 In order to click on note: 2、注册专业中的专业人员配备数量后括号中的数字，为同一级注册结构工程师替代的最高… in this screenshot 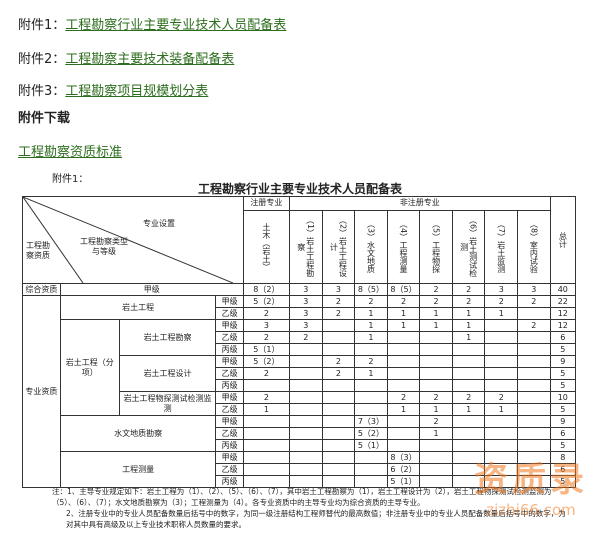, I will do `click(316, 519)`.